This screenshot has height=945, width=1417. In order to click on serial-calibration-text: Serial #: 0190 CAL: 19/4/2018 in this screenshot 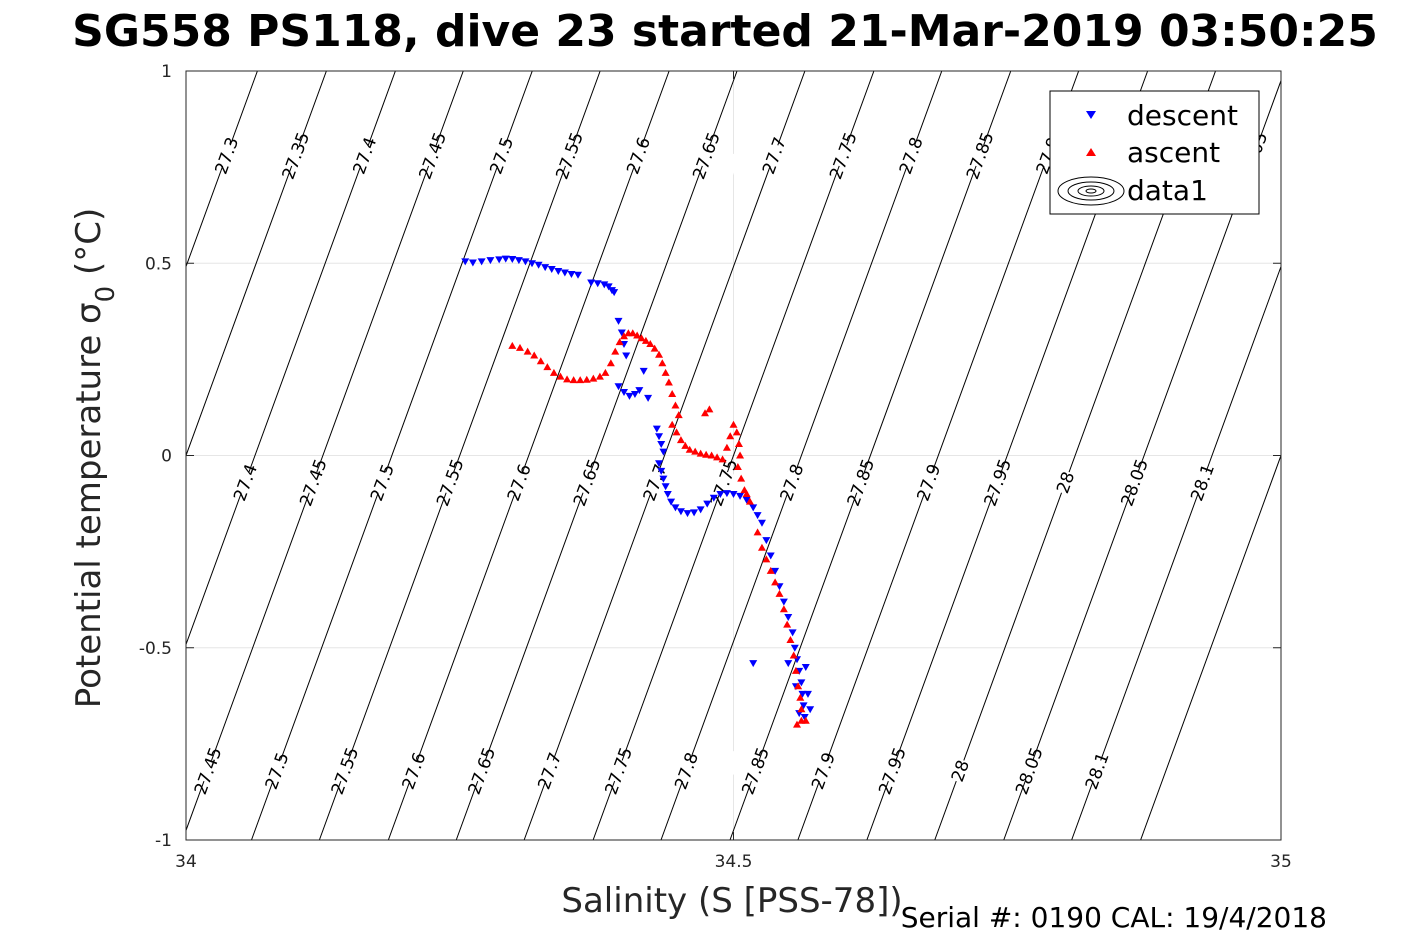, I will do `click(1114, 917)`.